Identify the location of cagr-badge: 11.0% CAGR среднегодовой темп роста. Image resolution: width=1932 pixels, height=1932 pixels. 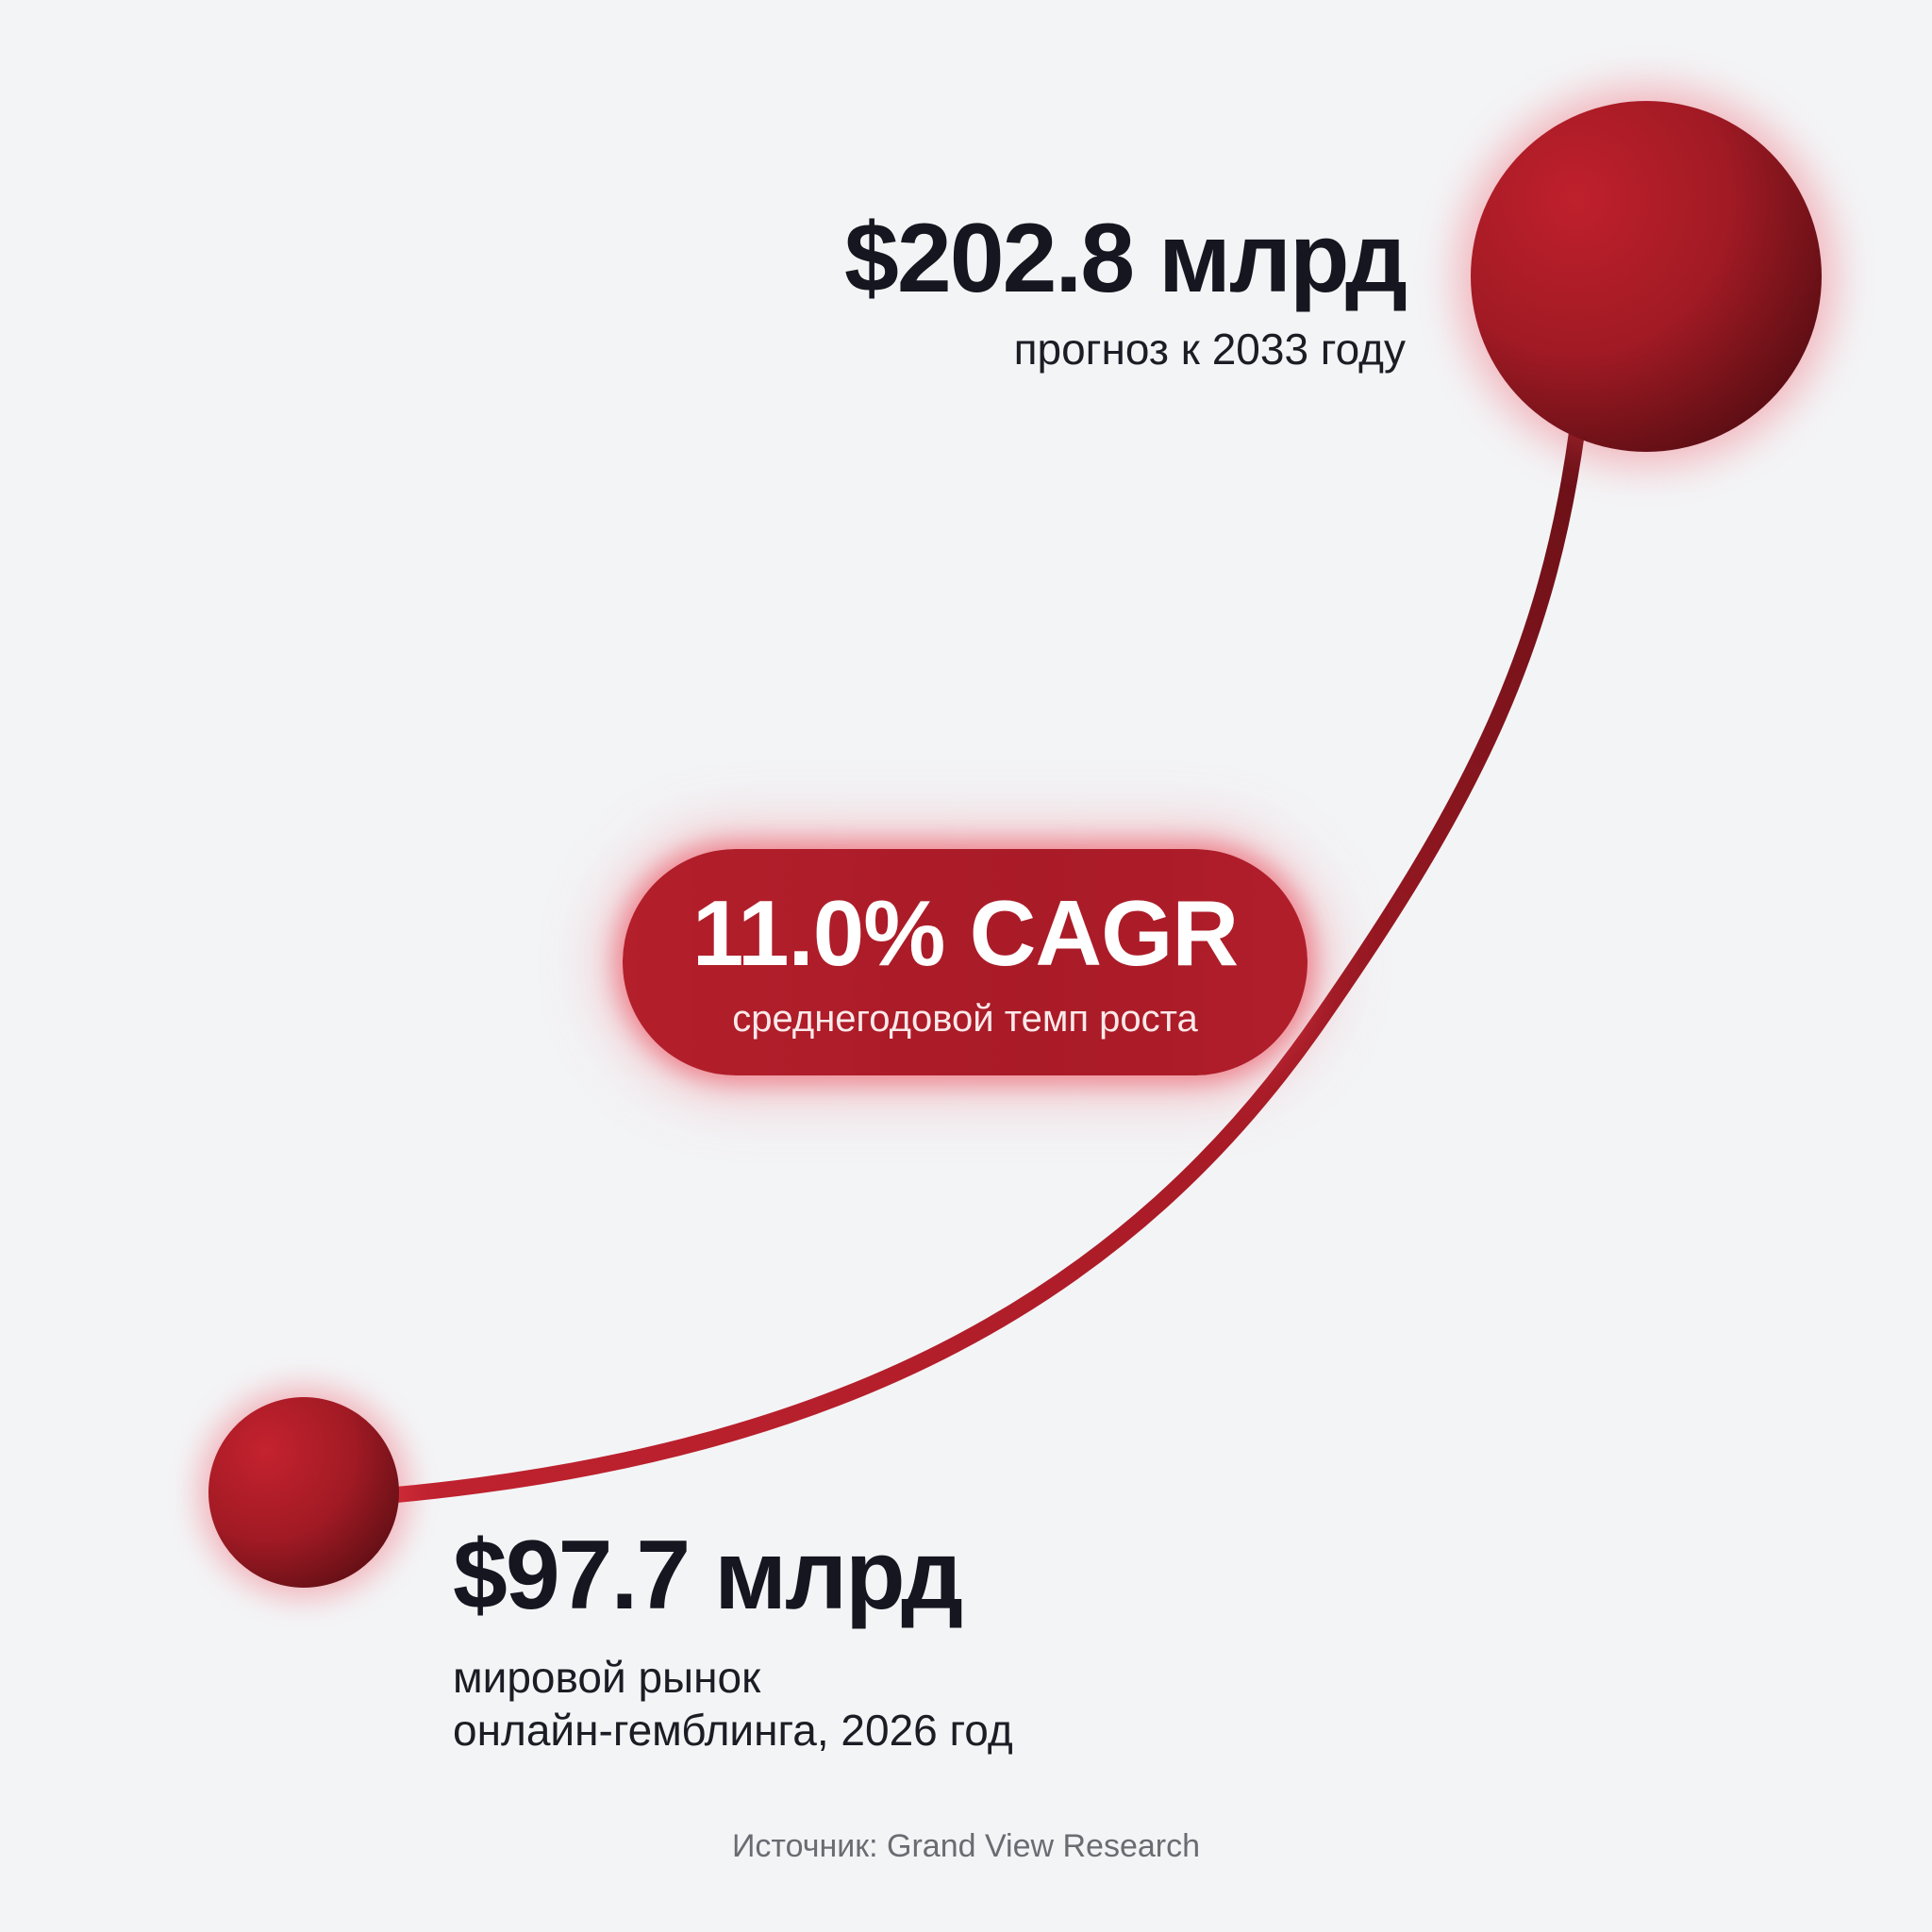
(965, 962).